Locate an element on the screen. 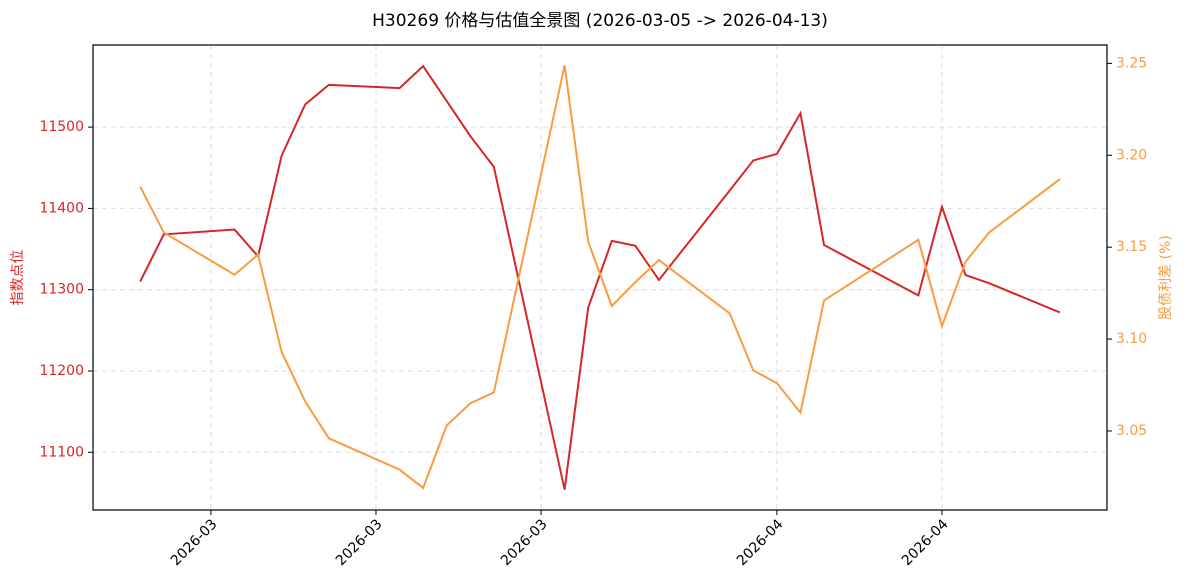  y2-tick-label: 3.10 is located at coordinates (1131, 339).